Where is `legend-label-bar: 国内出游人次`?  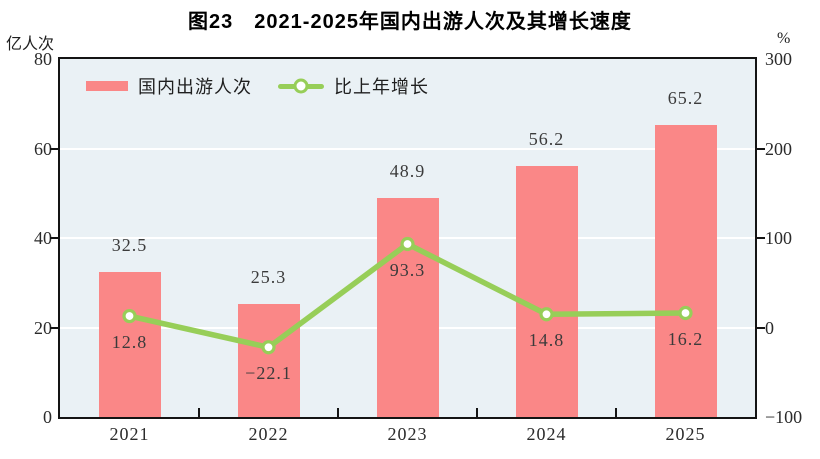 legend-label-bar: 国内出游人次 is located at coordinates (195, 87).